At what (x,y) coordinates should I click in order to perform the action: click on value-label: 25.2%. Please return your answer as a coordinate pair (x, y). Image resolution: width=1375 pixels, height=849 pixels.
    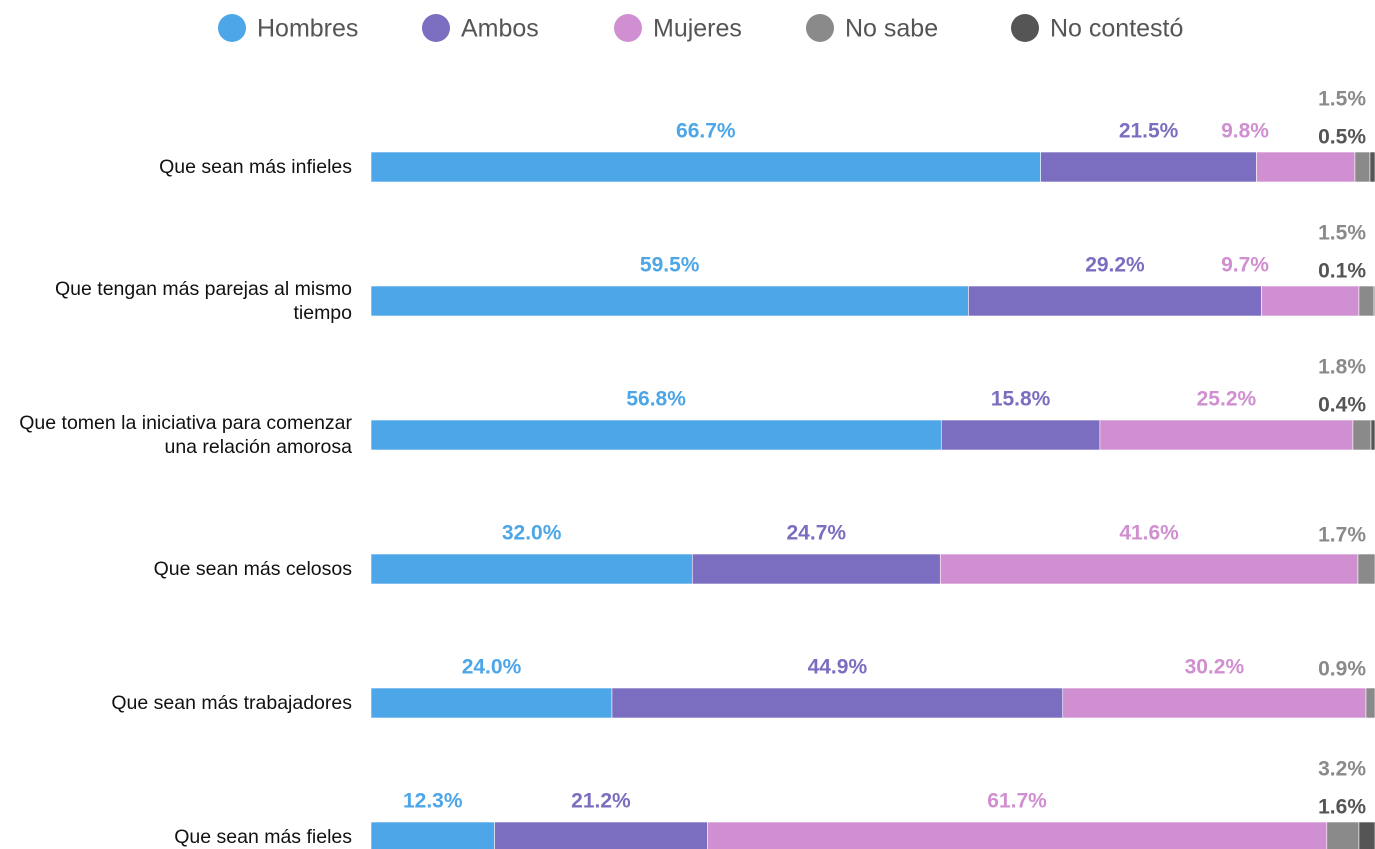
    Looking at the image, I should click on (1227, 399).